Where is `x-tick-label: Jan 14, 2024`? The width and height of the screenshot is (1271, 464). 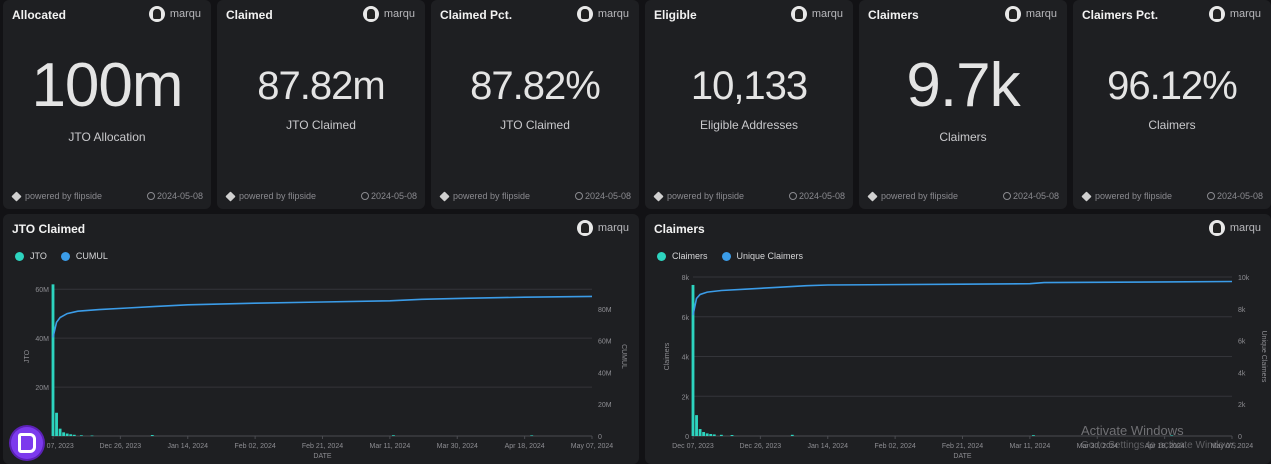
x-tick-label: Jan 14, 2024 is located at coordinates (188, 446).